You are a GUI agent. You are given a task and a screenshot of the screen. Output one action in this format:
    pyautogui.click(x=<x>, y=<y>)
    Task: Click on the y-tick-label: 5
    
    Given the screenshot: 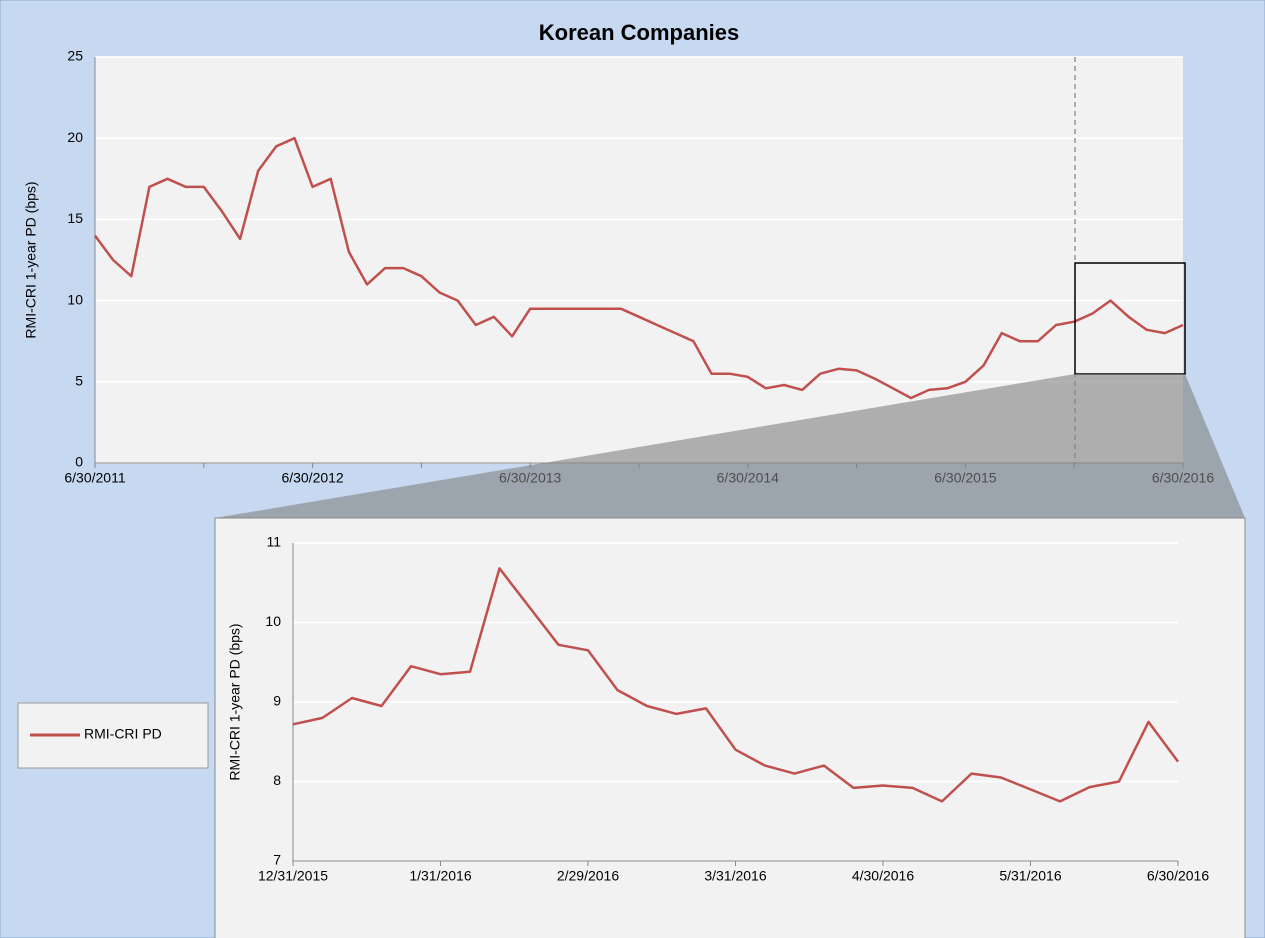 What is the action you would take?
    pyautogui.click(x=79, y=381)
    